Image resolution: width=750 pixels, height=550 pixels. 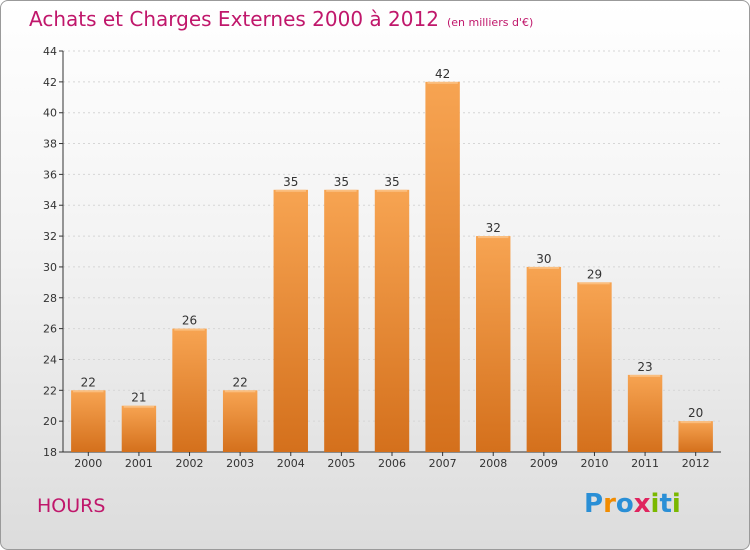 What do you see at coordinates (234, 19) in the screenshot?
I see `chart-title-main: Achats et Charges Externes 2000 à 2012` at bounding box center [234, 19].